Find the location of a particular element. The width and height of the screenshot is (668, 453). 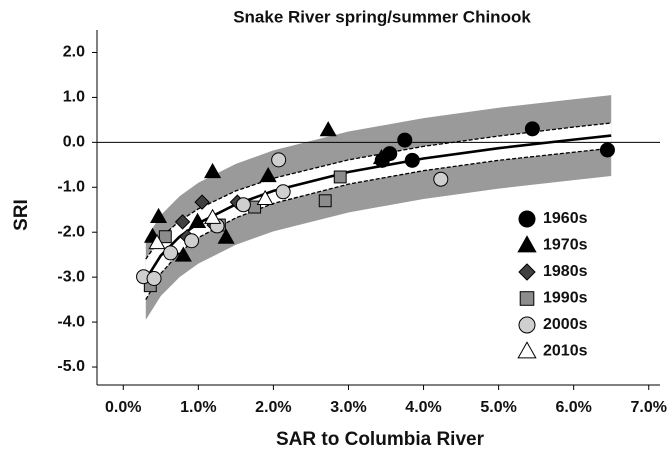

y-tick-label: 2.0 is located at coordinates (74, 52).